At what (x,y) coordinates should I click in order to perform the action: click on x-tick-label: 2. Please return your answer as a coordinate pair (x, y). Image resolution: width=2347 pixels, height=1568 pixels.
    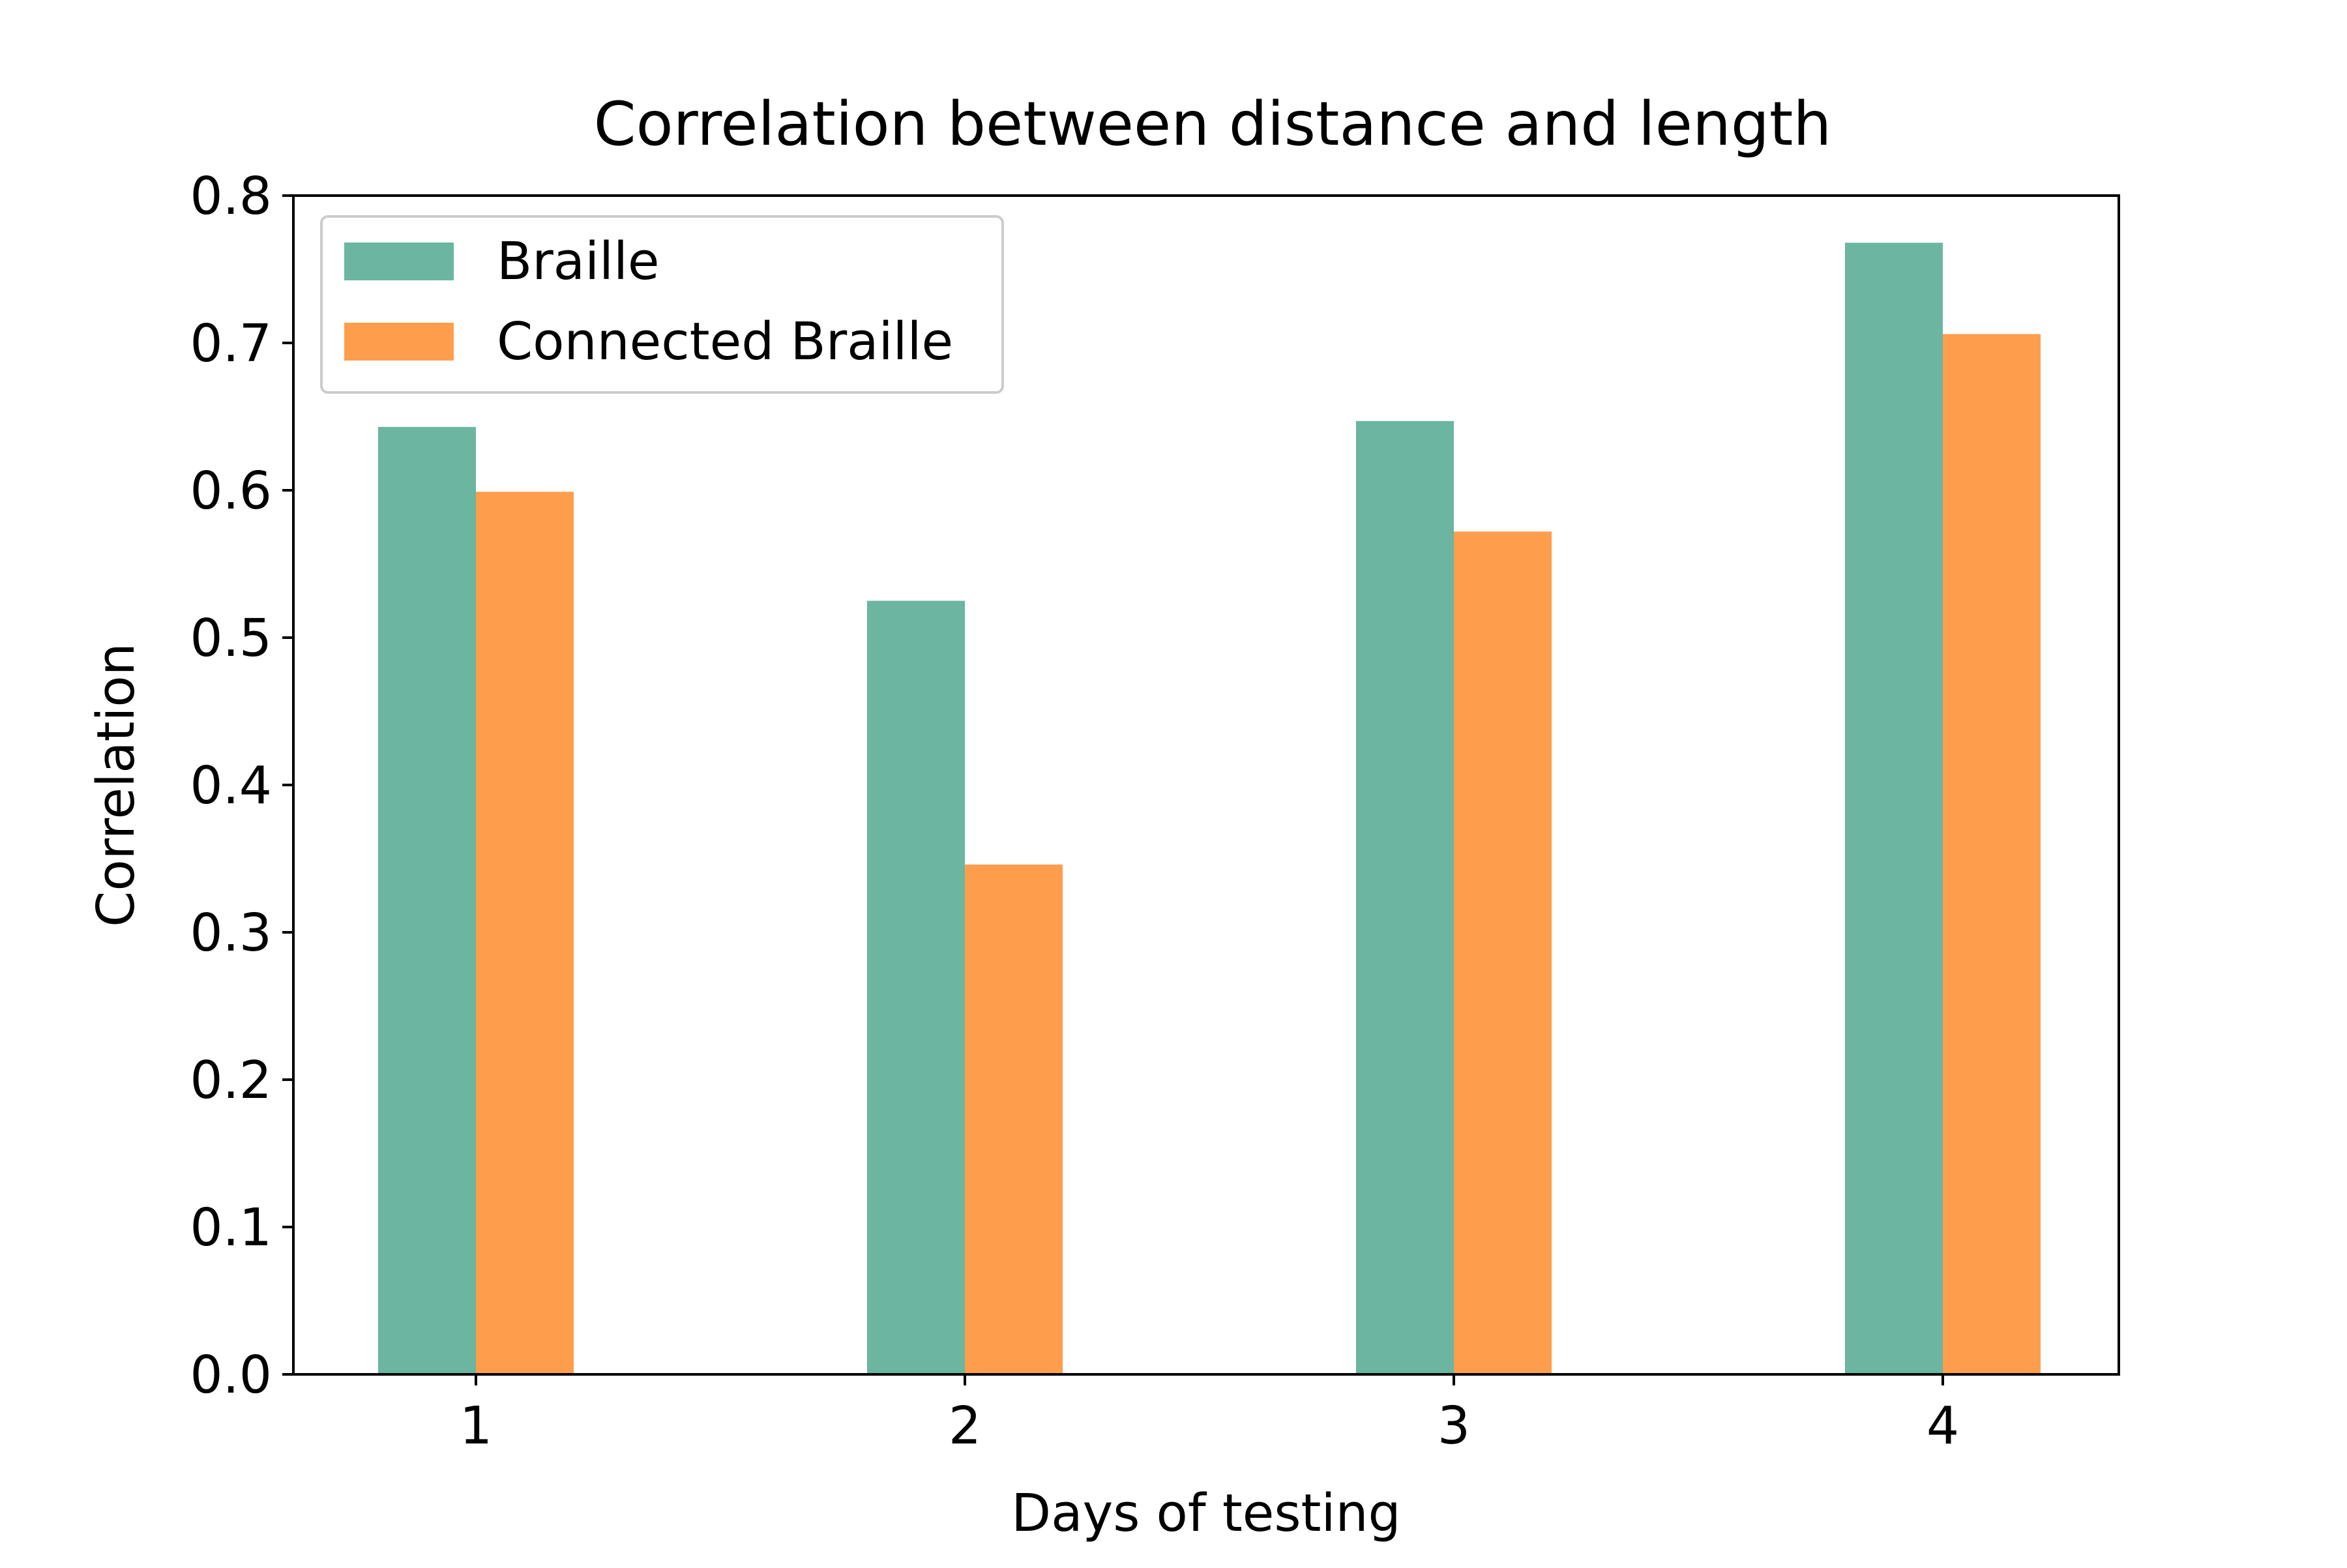
    Looking at the image, I should click on (965, 1426).